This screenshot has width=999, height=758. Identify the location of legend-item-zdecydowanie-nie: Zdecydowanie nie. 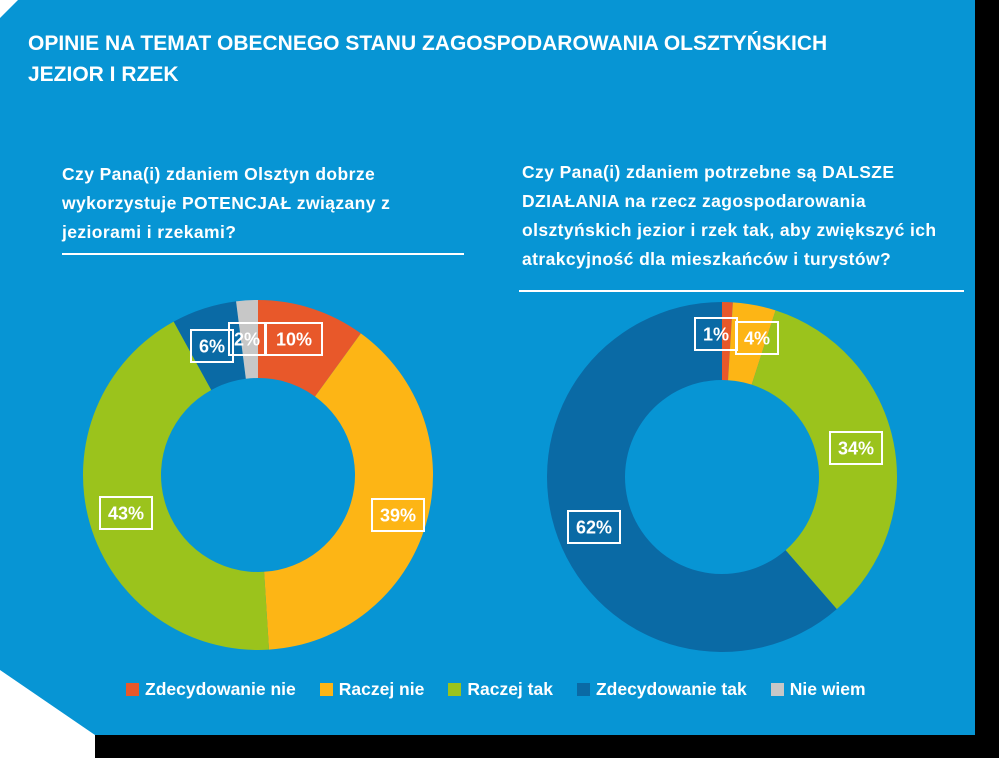
(211, 689).